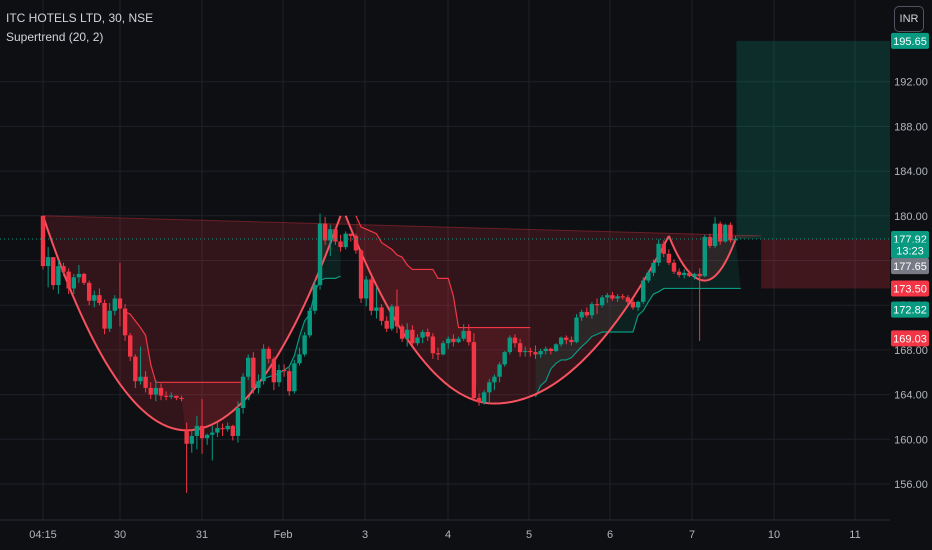 The width and height of the screenshot is (932, 550). I want to click on time-tick-label: 6, so click(610, 535).